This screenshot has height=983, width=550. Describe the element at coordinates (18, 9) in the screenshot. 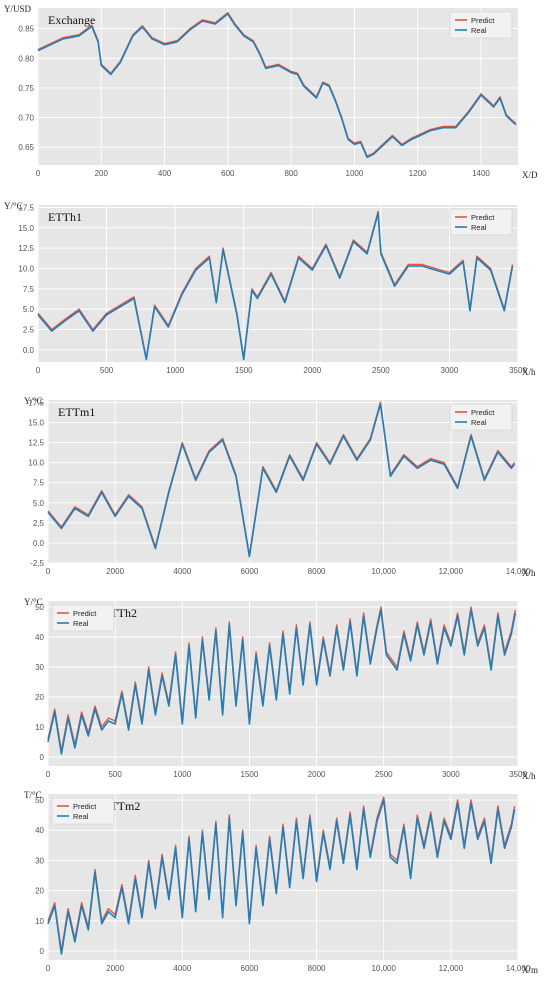

I see `y-axis-label: Y/USD` at that location.